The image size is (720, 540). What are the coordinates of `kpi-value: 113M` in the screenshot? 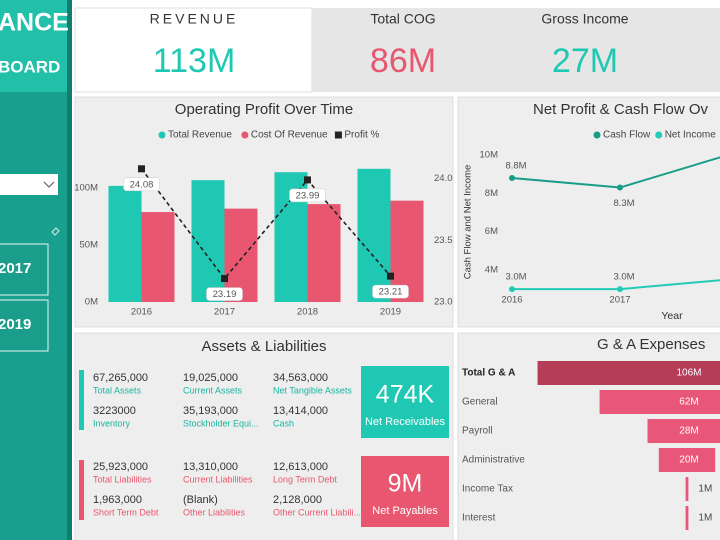 It's located at (194, 61).